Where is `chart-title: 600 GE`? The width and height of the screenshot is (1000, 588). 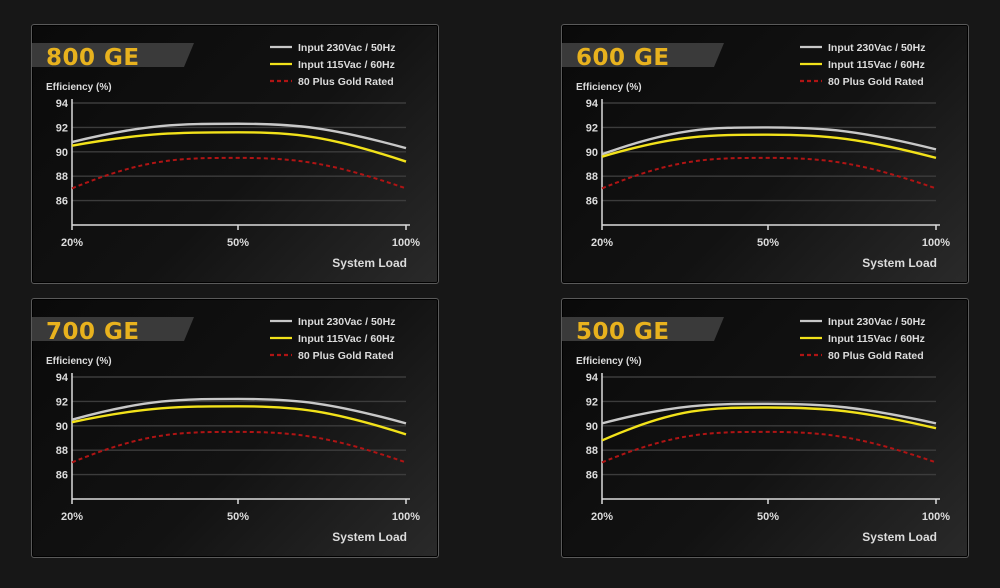 chart-title: 600 GE is located at coordinates (623, 58).